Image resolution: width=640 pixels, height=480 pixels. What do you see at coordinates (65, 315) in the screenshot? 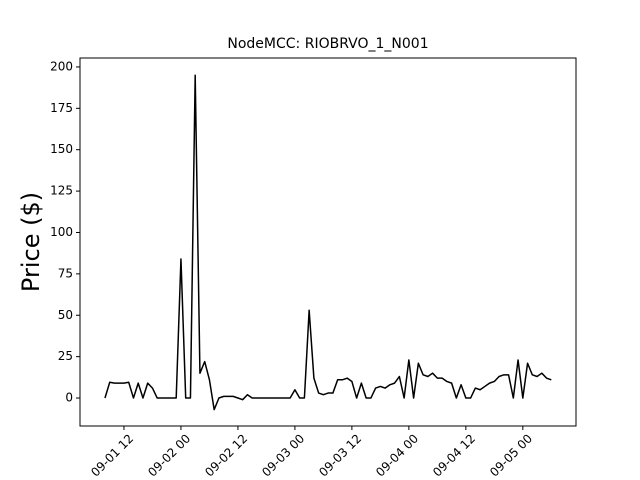
I see `y-tick-label: 50` at bounding box center [65, 315].